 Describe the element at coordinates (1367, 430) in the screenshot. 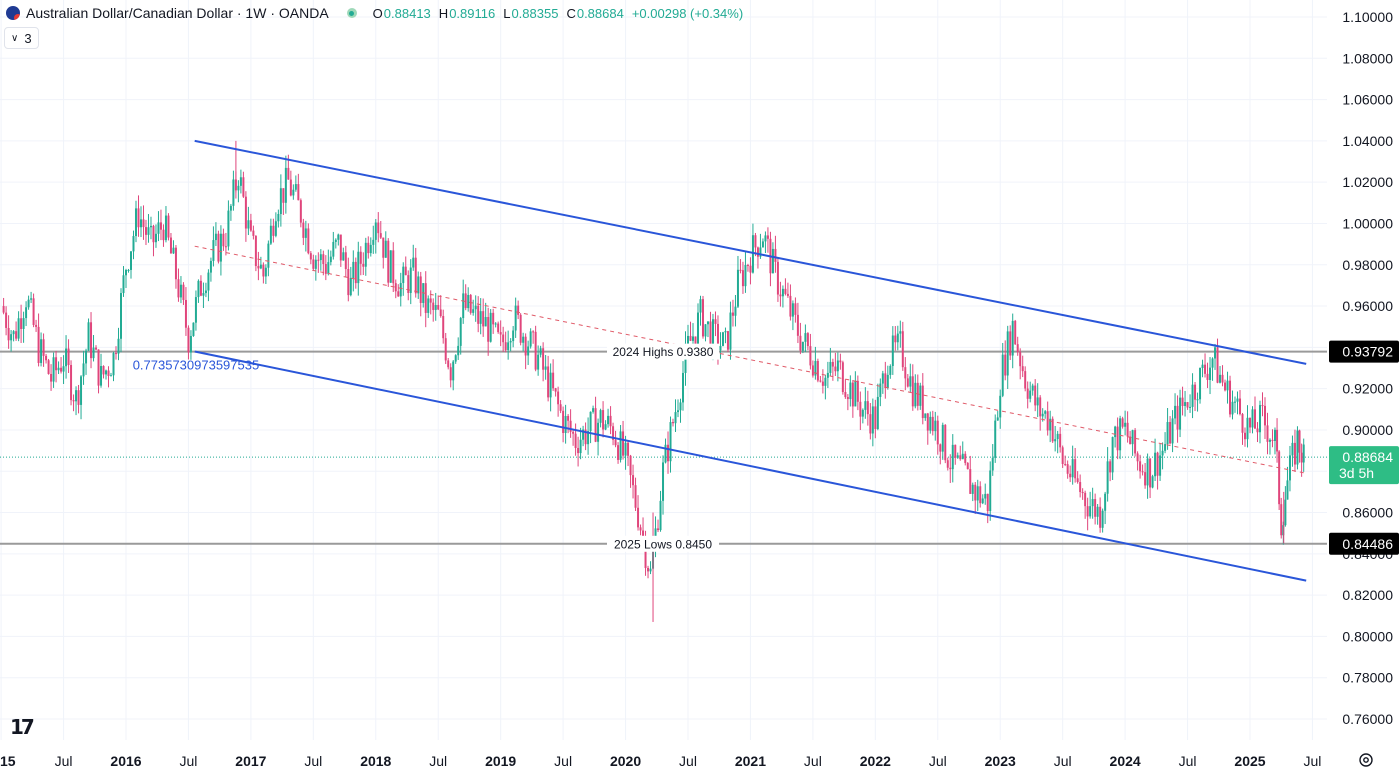

I see `price-tick-label: 0.90000` at that location.